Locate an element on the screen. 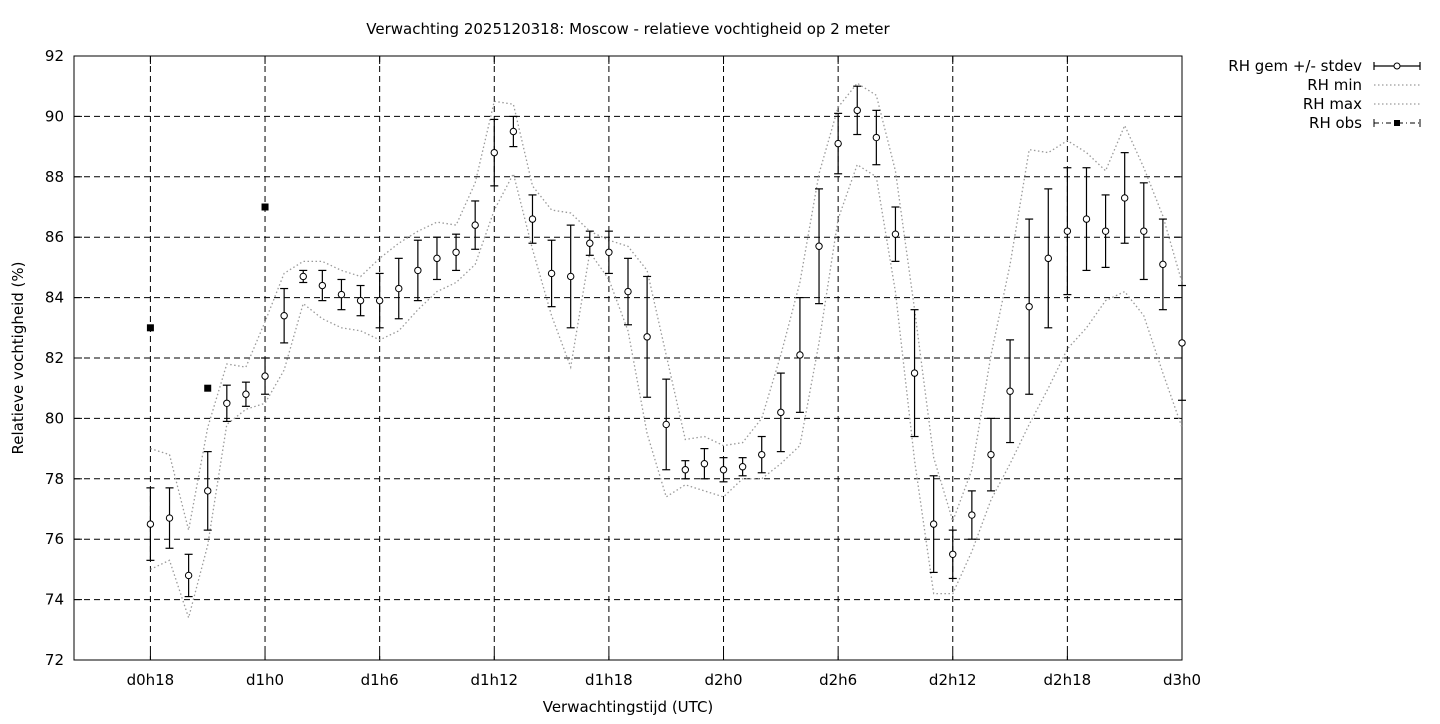 This screenshot has width=1440, height=724. x-tick-label: d2h0 is located at coordinates (723, 680).